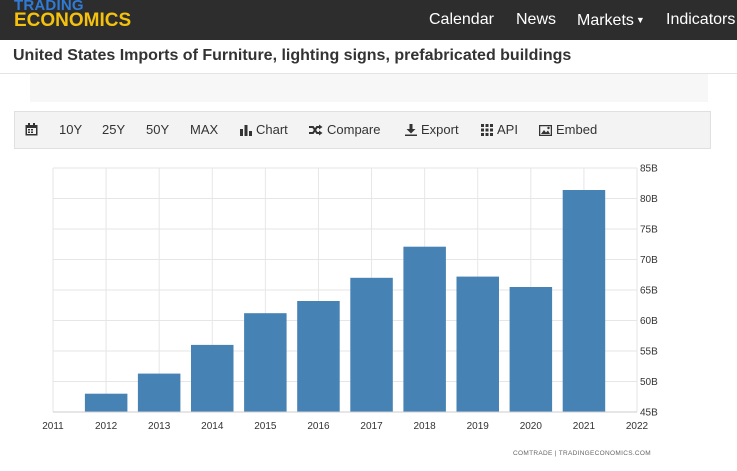  What do you see at coordinates (649, 352) in the screenshot?
I see `y-tick-label-55B: 55B` at bounding box center [649, 352].